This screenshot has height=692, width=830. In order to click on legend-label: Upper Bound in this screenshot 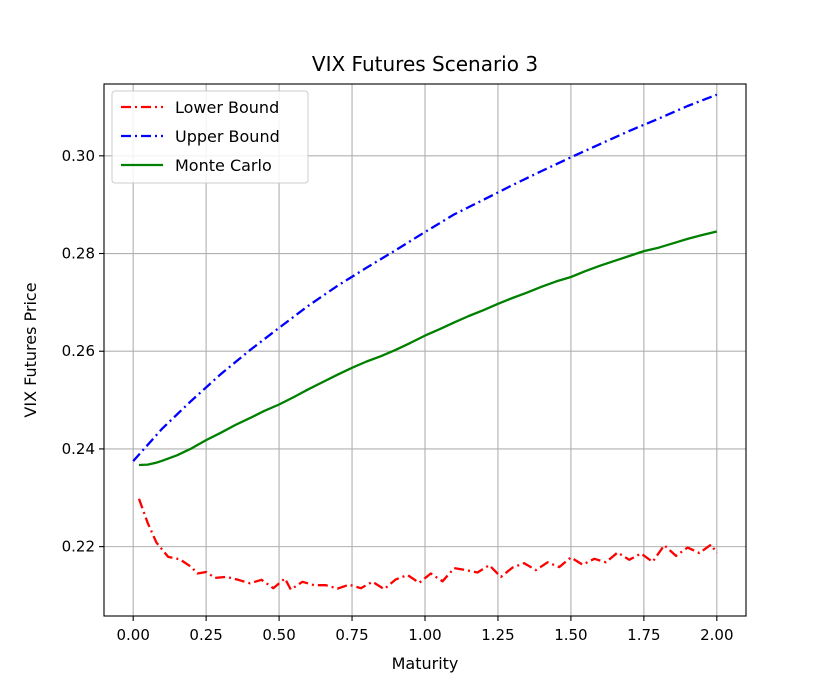, I will do `click(227, 136)`.